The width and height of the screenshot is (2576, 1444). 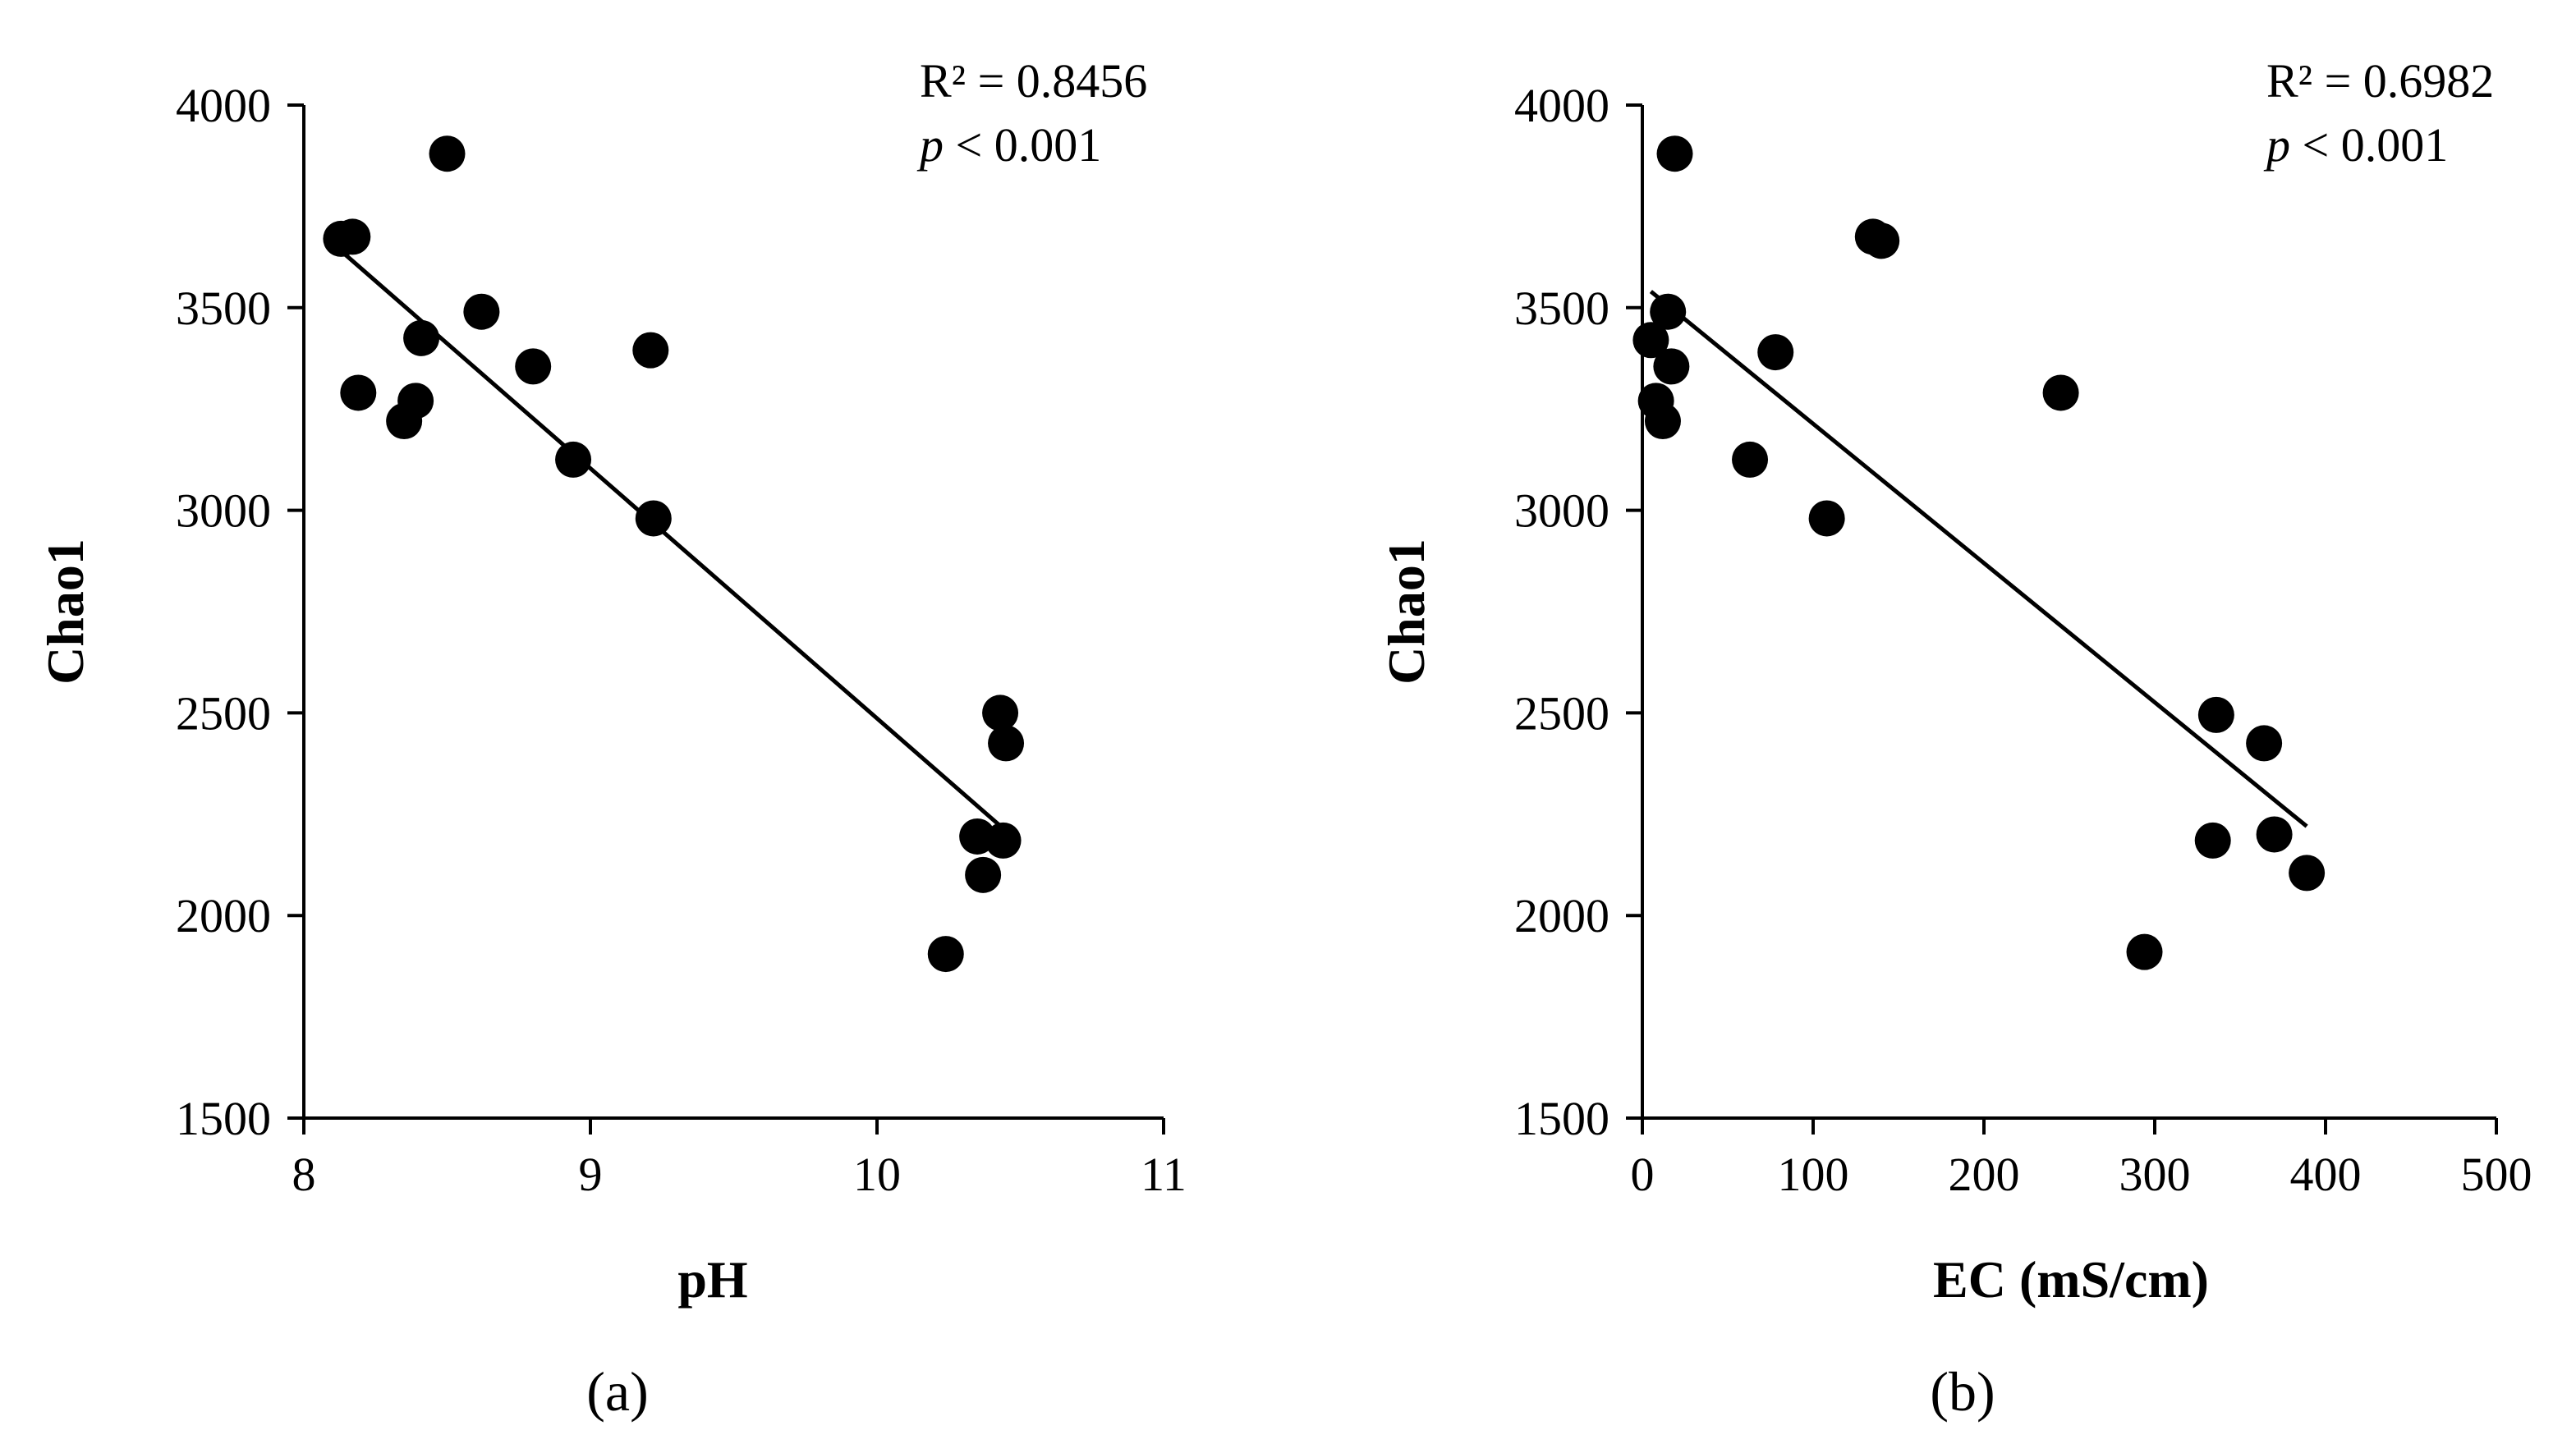 What do you see at coordinates (1033, 81) in the screenshot?
I see `panel-a-r2-text: R² = 0.8456` at bounding box center [1033, 81].